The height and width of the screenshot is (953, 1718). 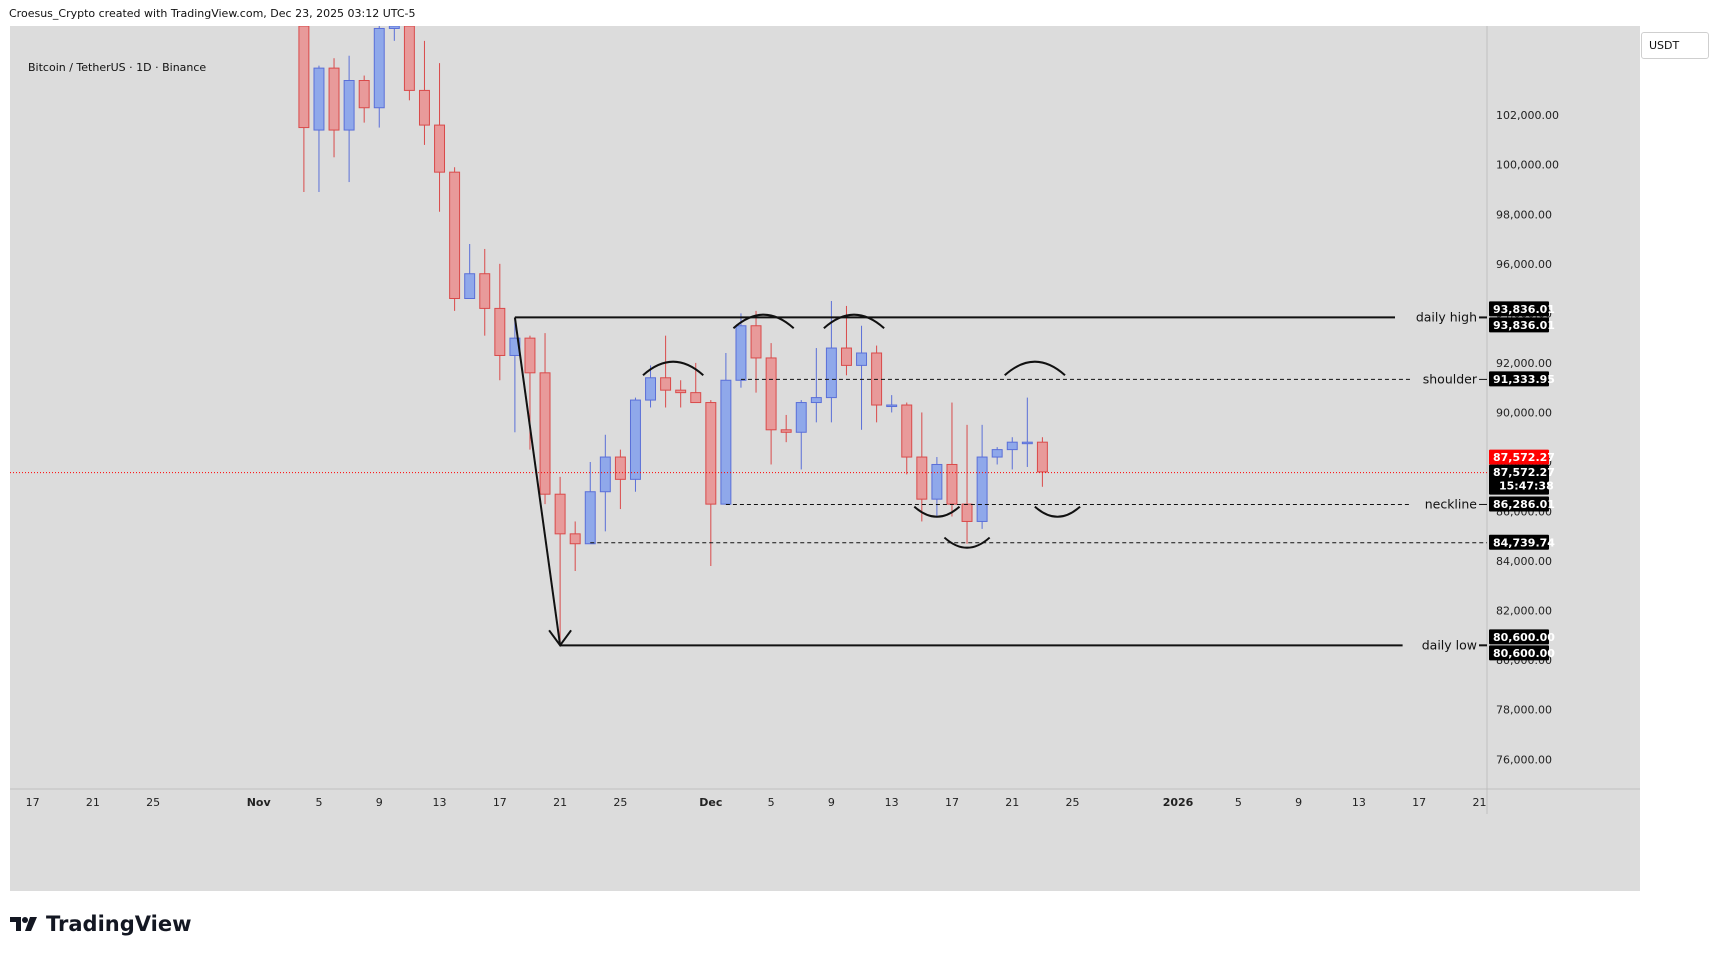 What do you see at coordinates (1524, 214) in the screenshot?
I see `y-tick-label: 98,000.00` at bounding box center [1524, 214].